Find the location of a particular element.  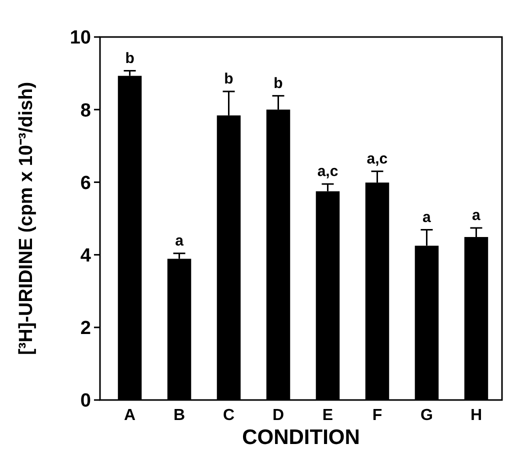

x-tick-label: B is located at coordinates (179, 415).